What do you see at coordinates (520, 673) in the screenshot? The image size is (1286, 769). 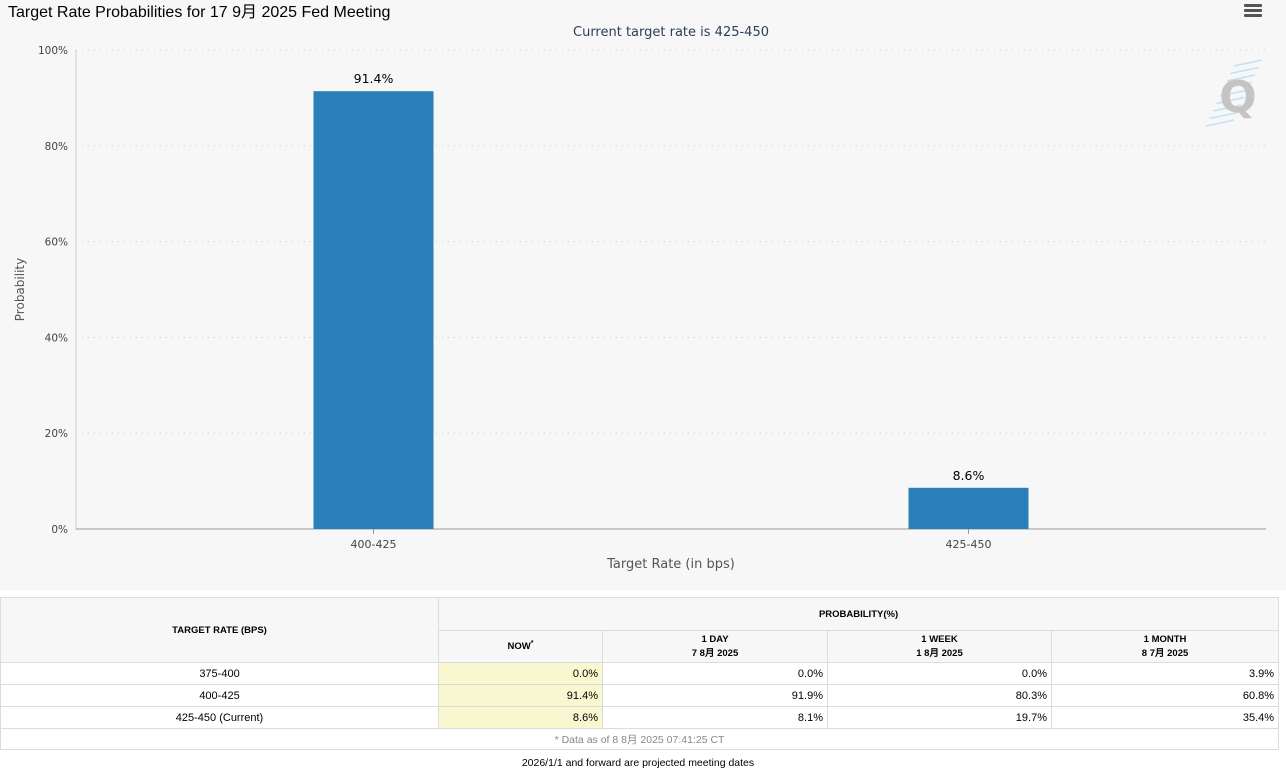 I see `value-cell-now: 0.0%` at bounding box center [520, 673].